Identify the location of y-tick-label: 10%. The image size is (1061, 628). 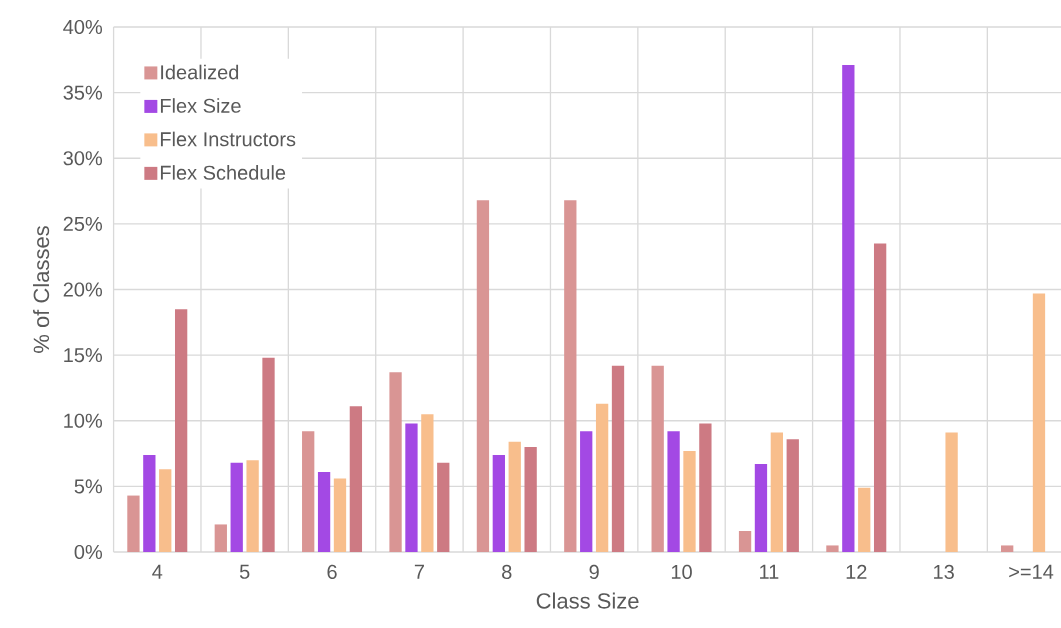
(83, 420).